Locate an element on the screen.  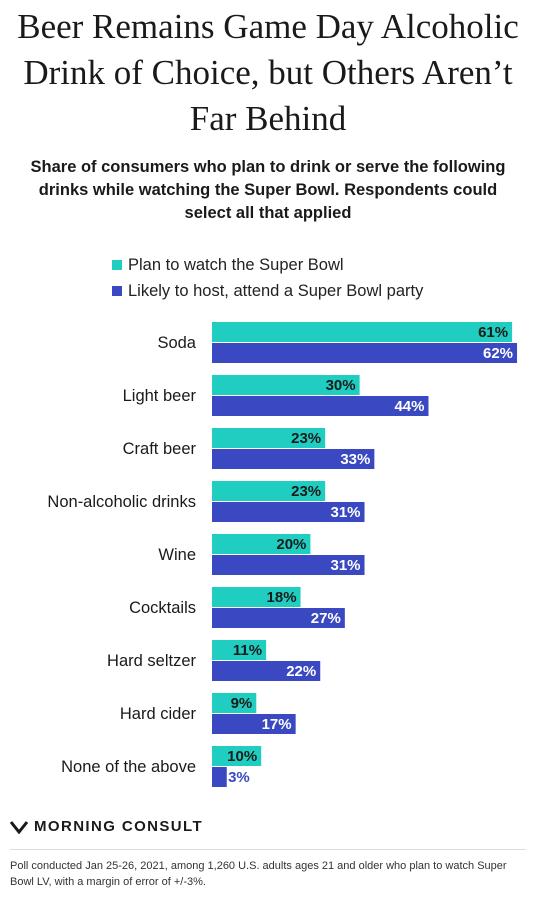
value-label-hard-cider-series-1: 9% is located at coordinates (242, 703).